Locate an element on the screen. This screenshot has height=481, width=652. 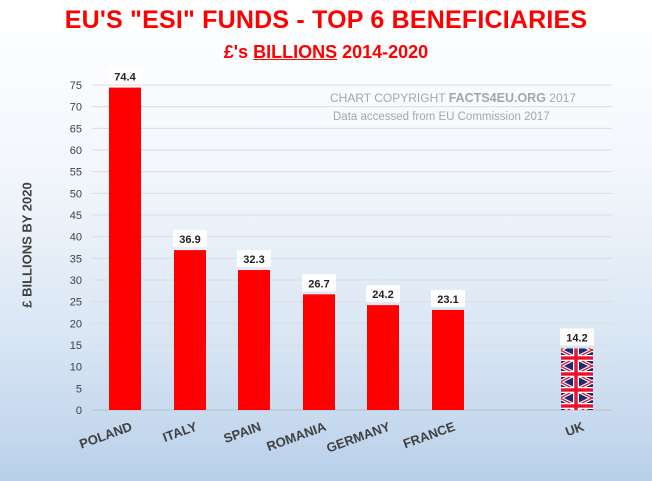
y-tick-label: 0 is located at coordinates (79, 411).